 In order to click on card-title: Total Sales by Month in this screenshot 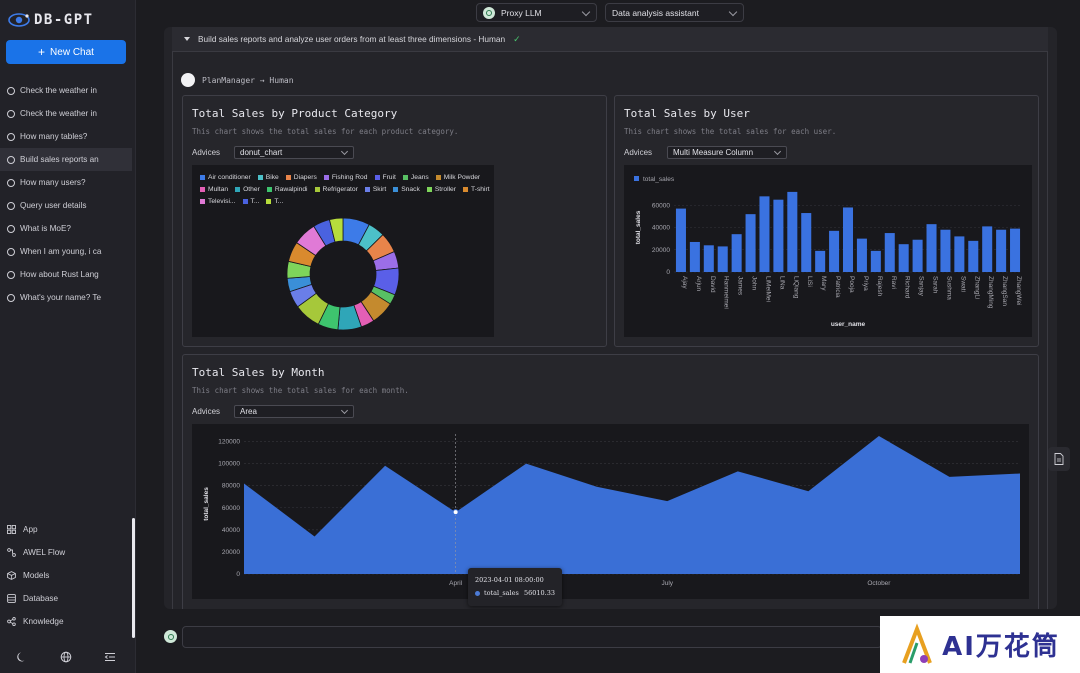, I will do `click(258, 372)`.